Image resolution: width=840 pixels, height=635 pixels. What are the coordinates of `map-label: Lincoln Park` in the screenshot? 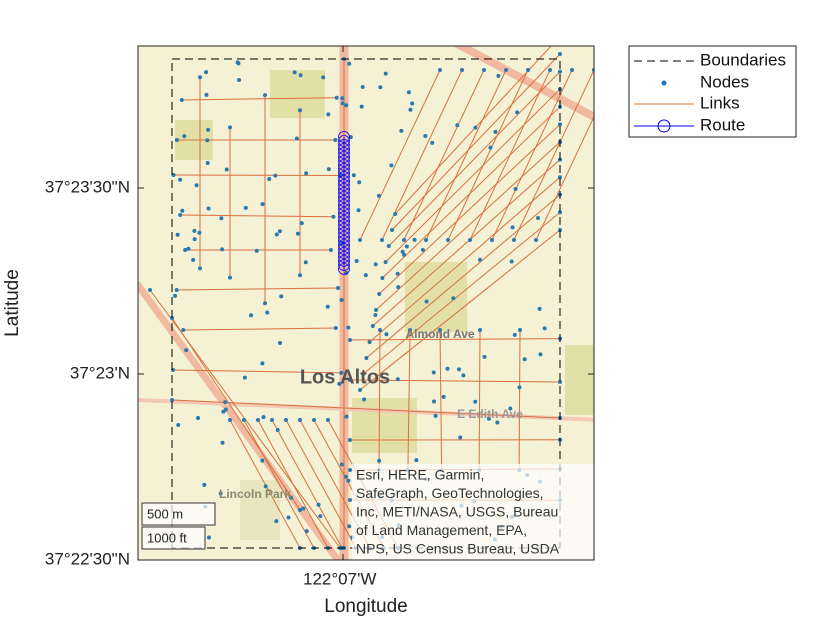 It's located at (255, 494).